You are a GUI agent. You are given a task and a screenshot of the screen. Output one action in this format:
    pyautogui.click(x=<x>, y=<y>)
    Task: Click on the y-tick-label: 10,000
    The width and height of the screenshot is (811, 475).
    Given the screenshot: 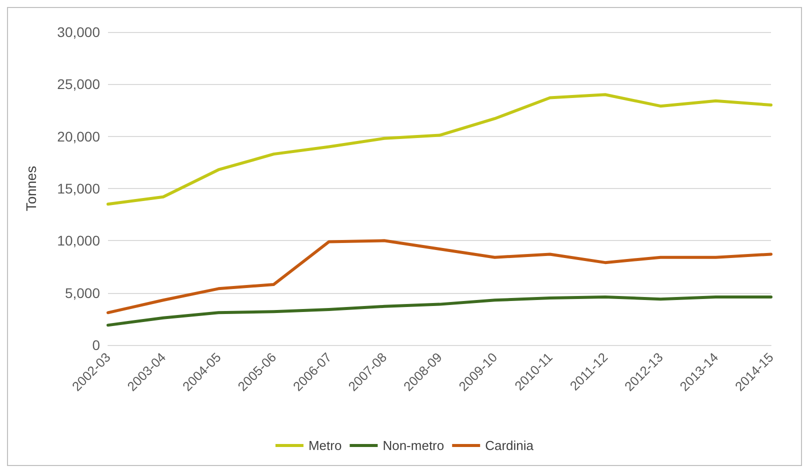 What is the action you would take?
    pyautogui.click(x=78, y=240)
    